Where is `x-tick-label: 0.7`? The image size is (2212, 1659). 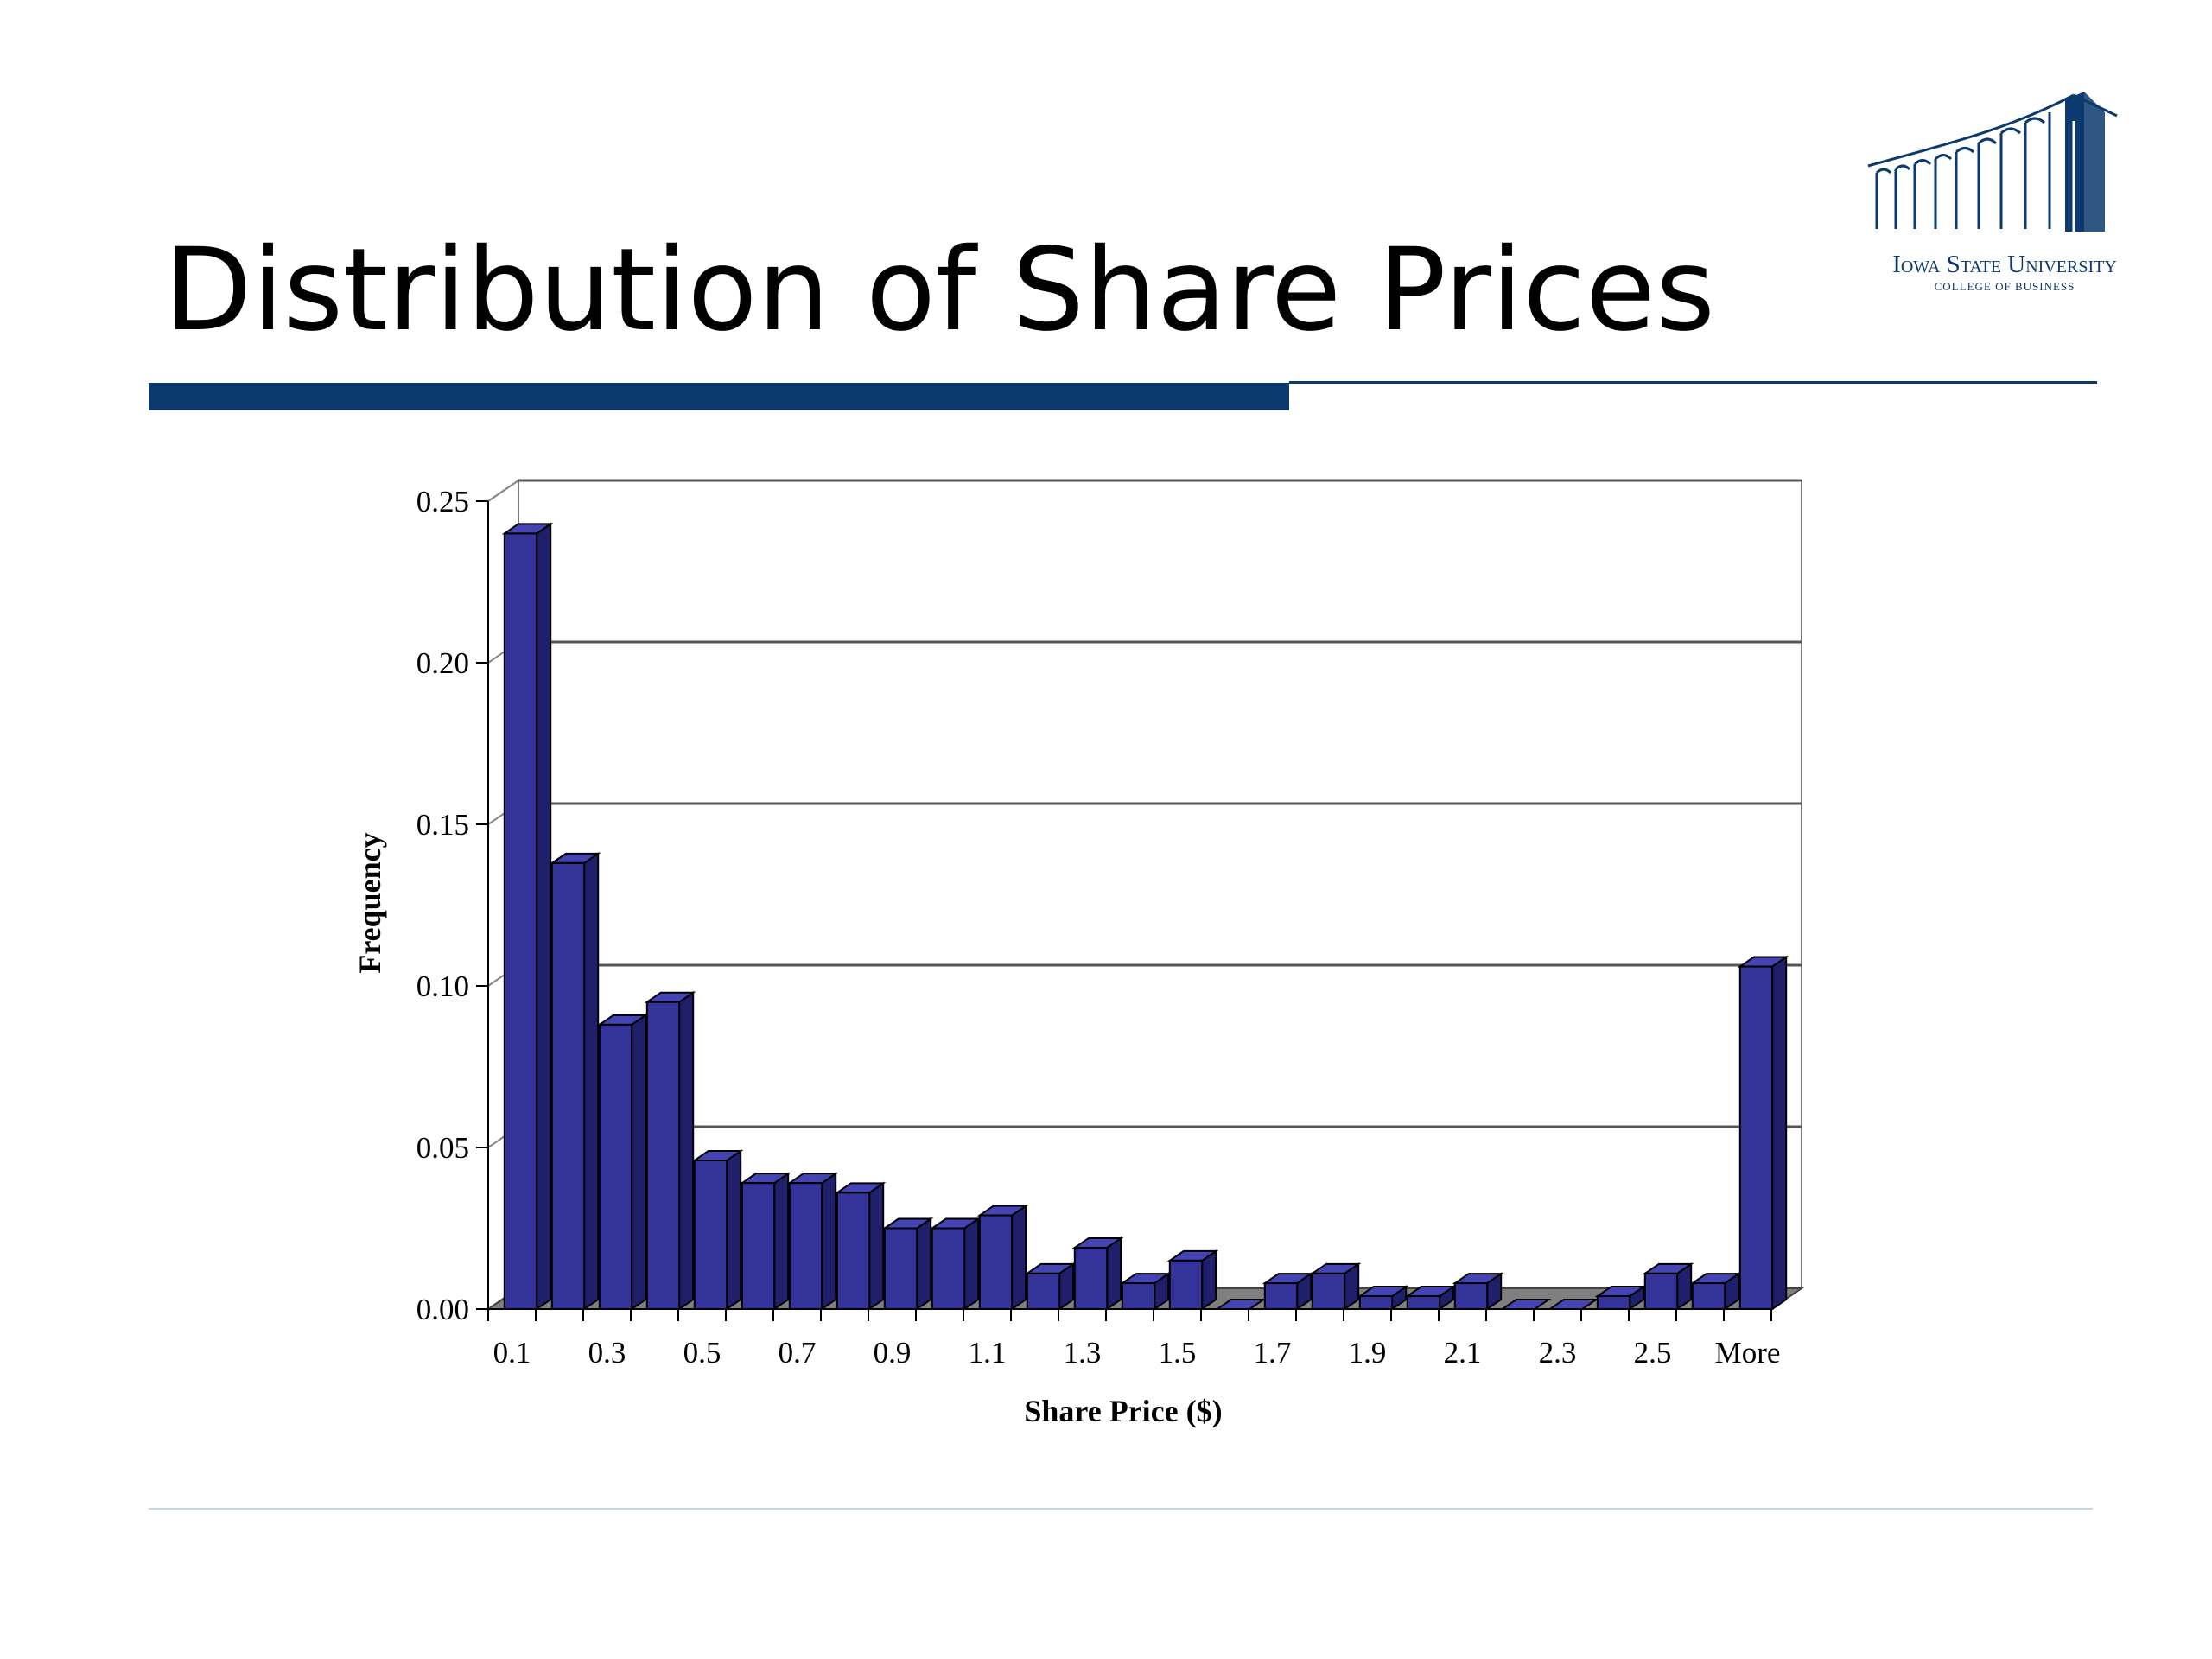
x-tick-label: 0.7 is located at coordinates (798, 1353).